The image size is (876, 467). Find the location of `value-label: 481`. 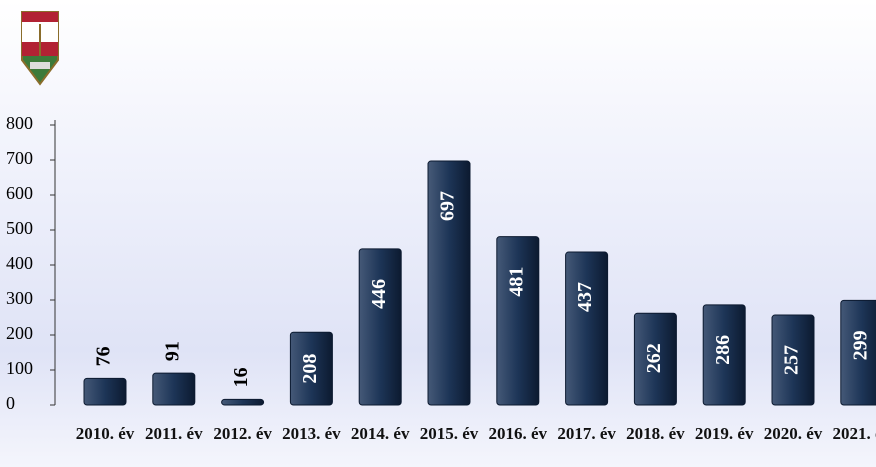

value-label: 481 is located at coordinates (516, 282).